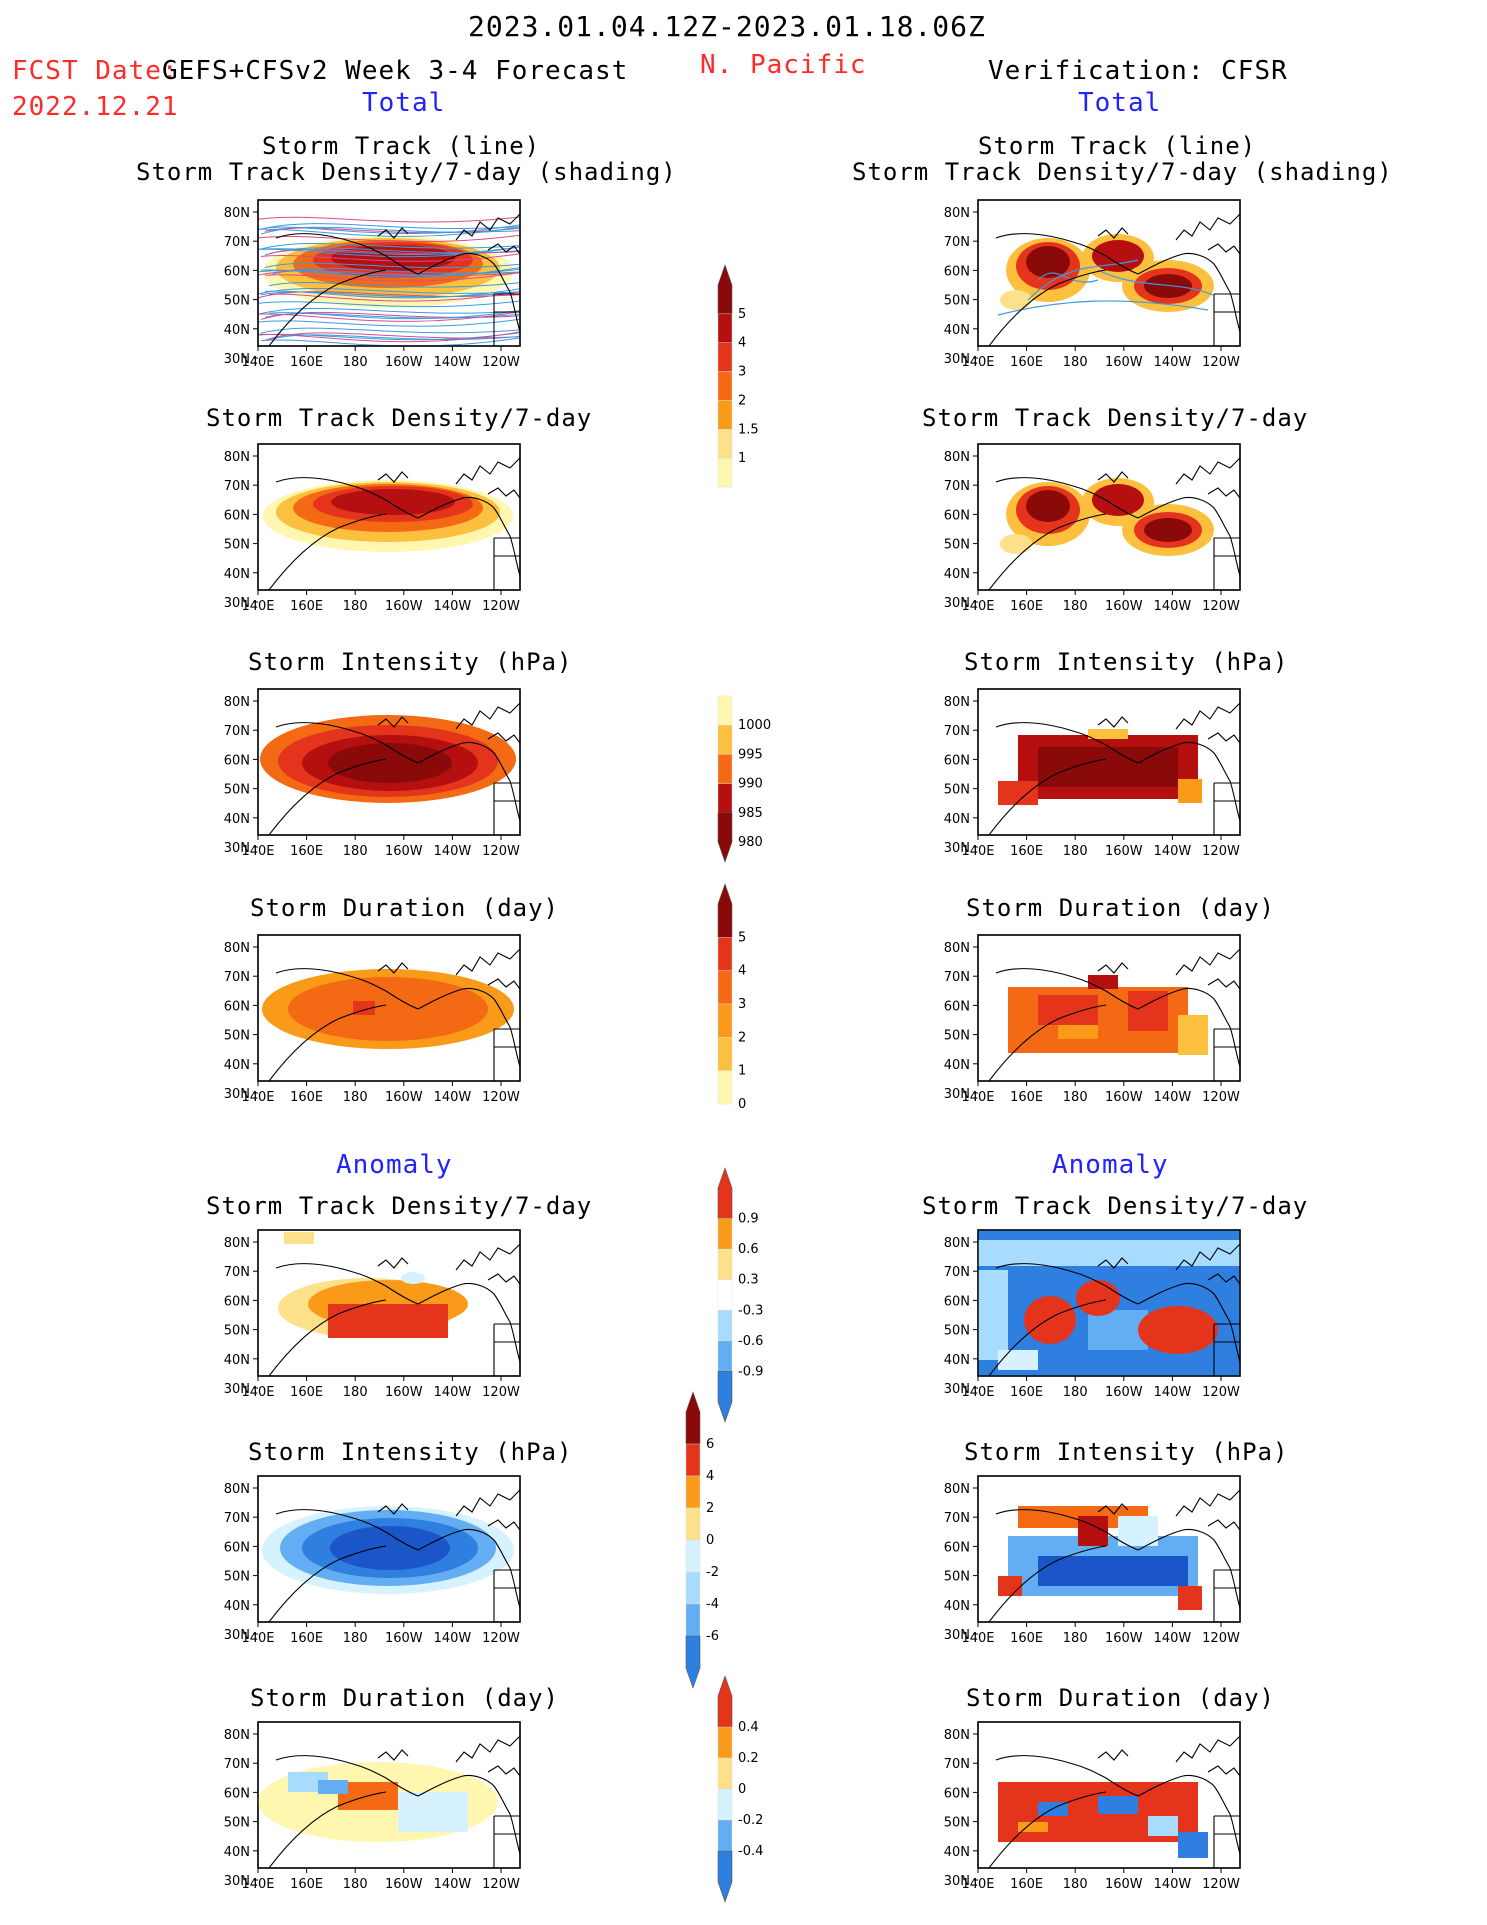 Image resolution: width=1487 pixels, height=1925 pixels. I want to click on panel-title-track-shading-left: Storm Track Density/7-day (shading), so click(406, 172).